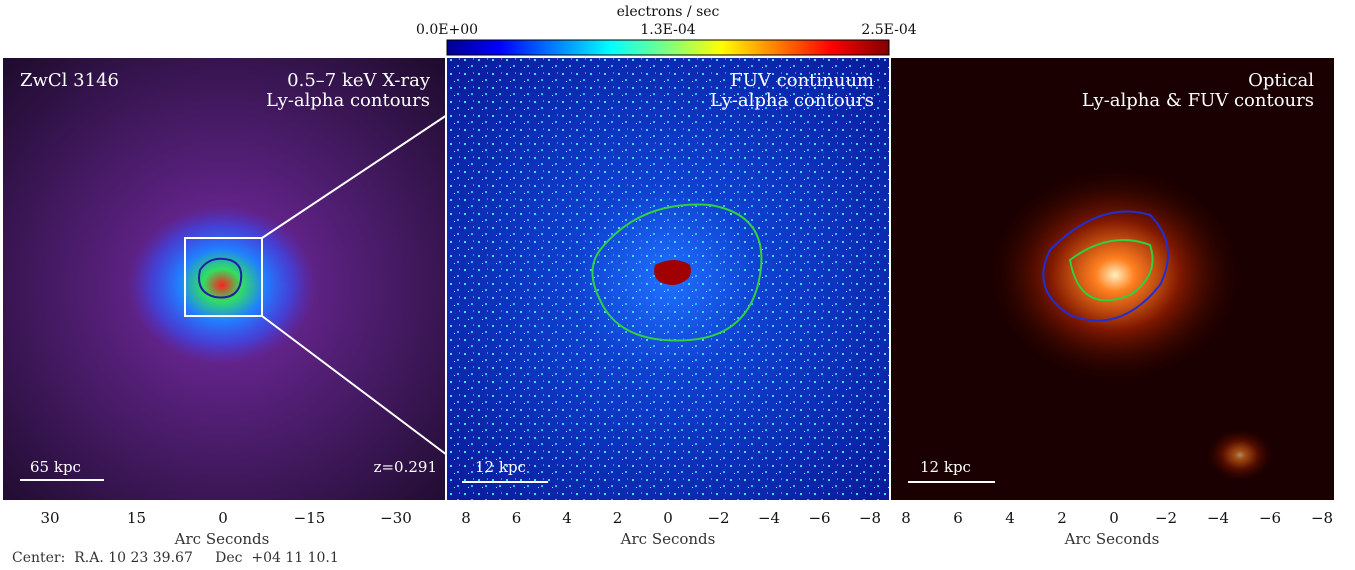 Image resolution: width=1355 pixels, height=570 pixels. I want to click on optical-core, so click(1115, 275).